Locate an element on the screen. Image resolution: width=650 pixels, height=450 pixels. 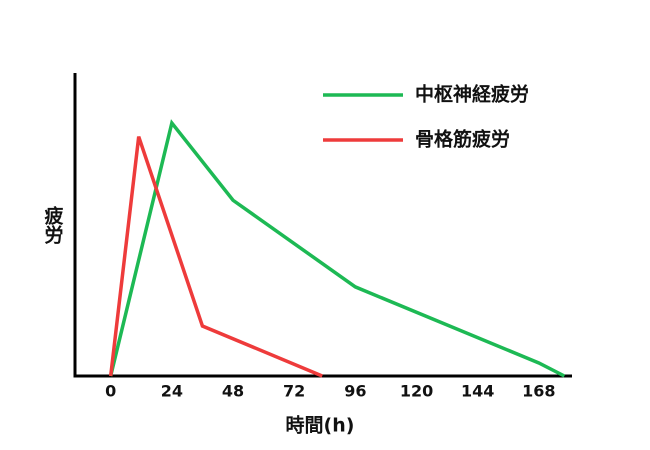
x-axis-title: 時間(h) is located at coordinates (320, 426).